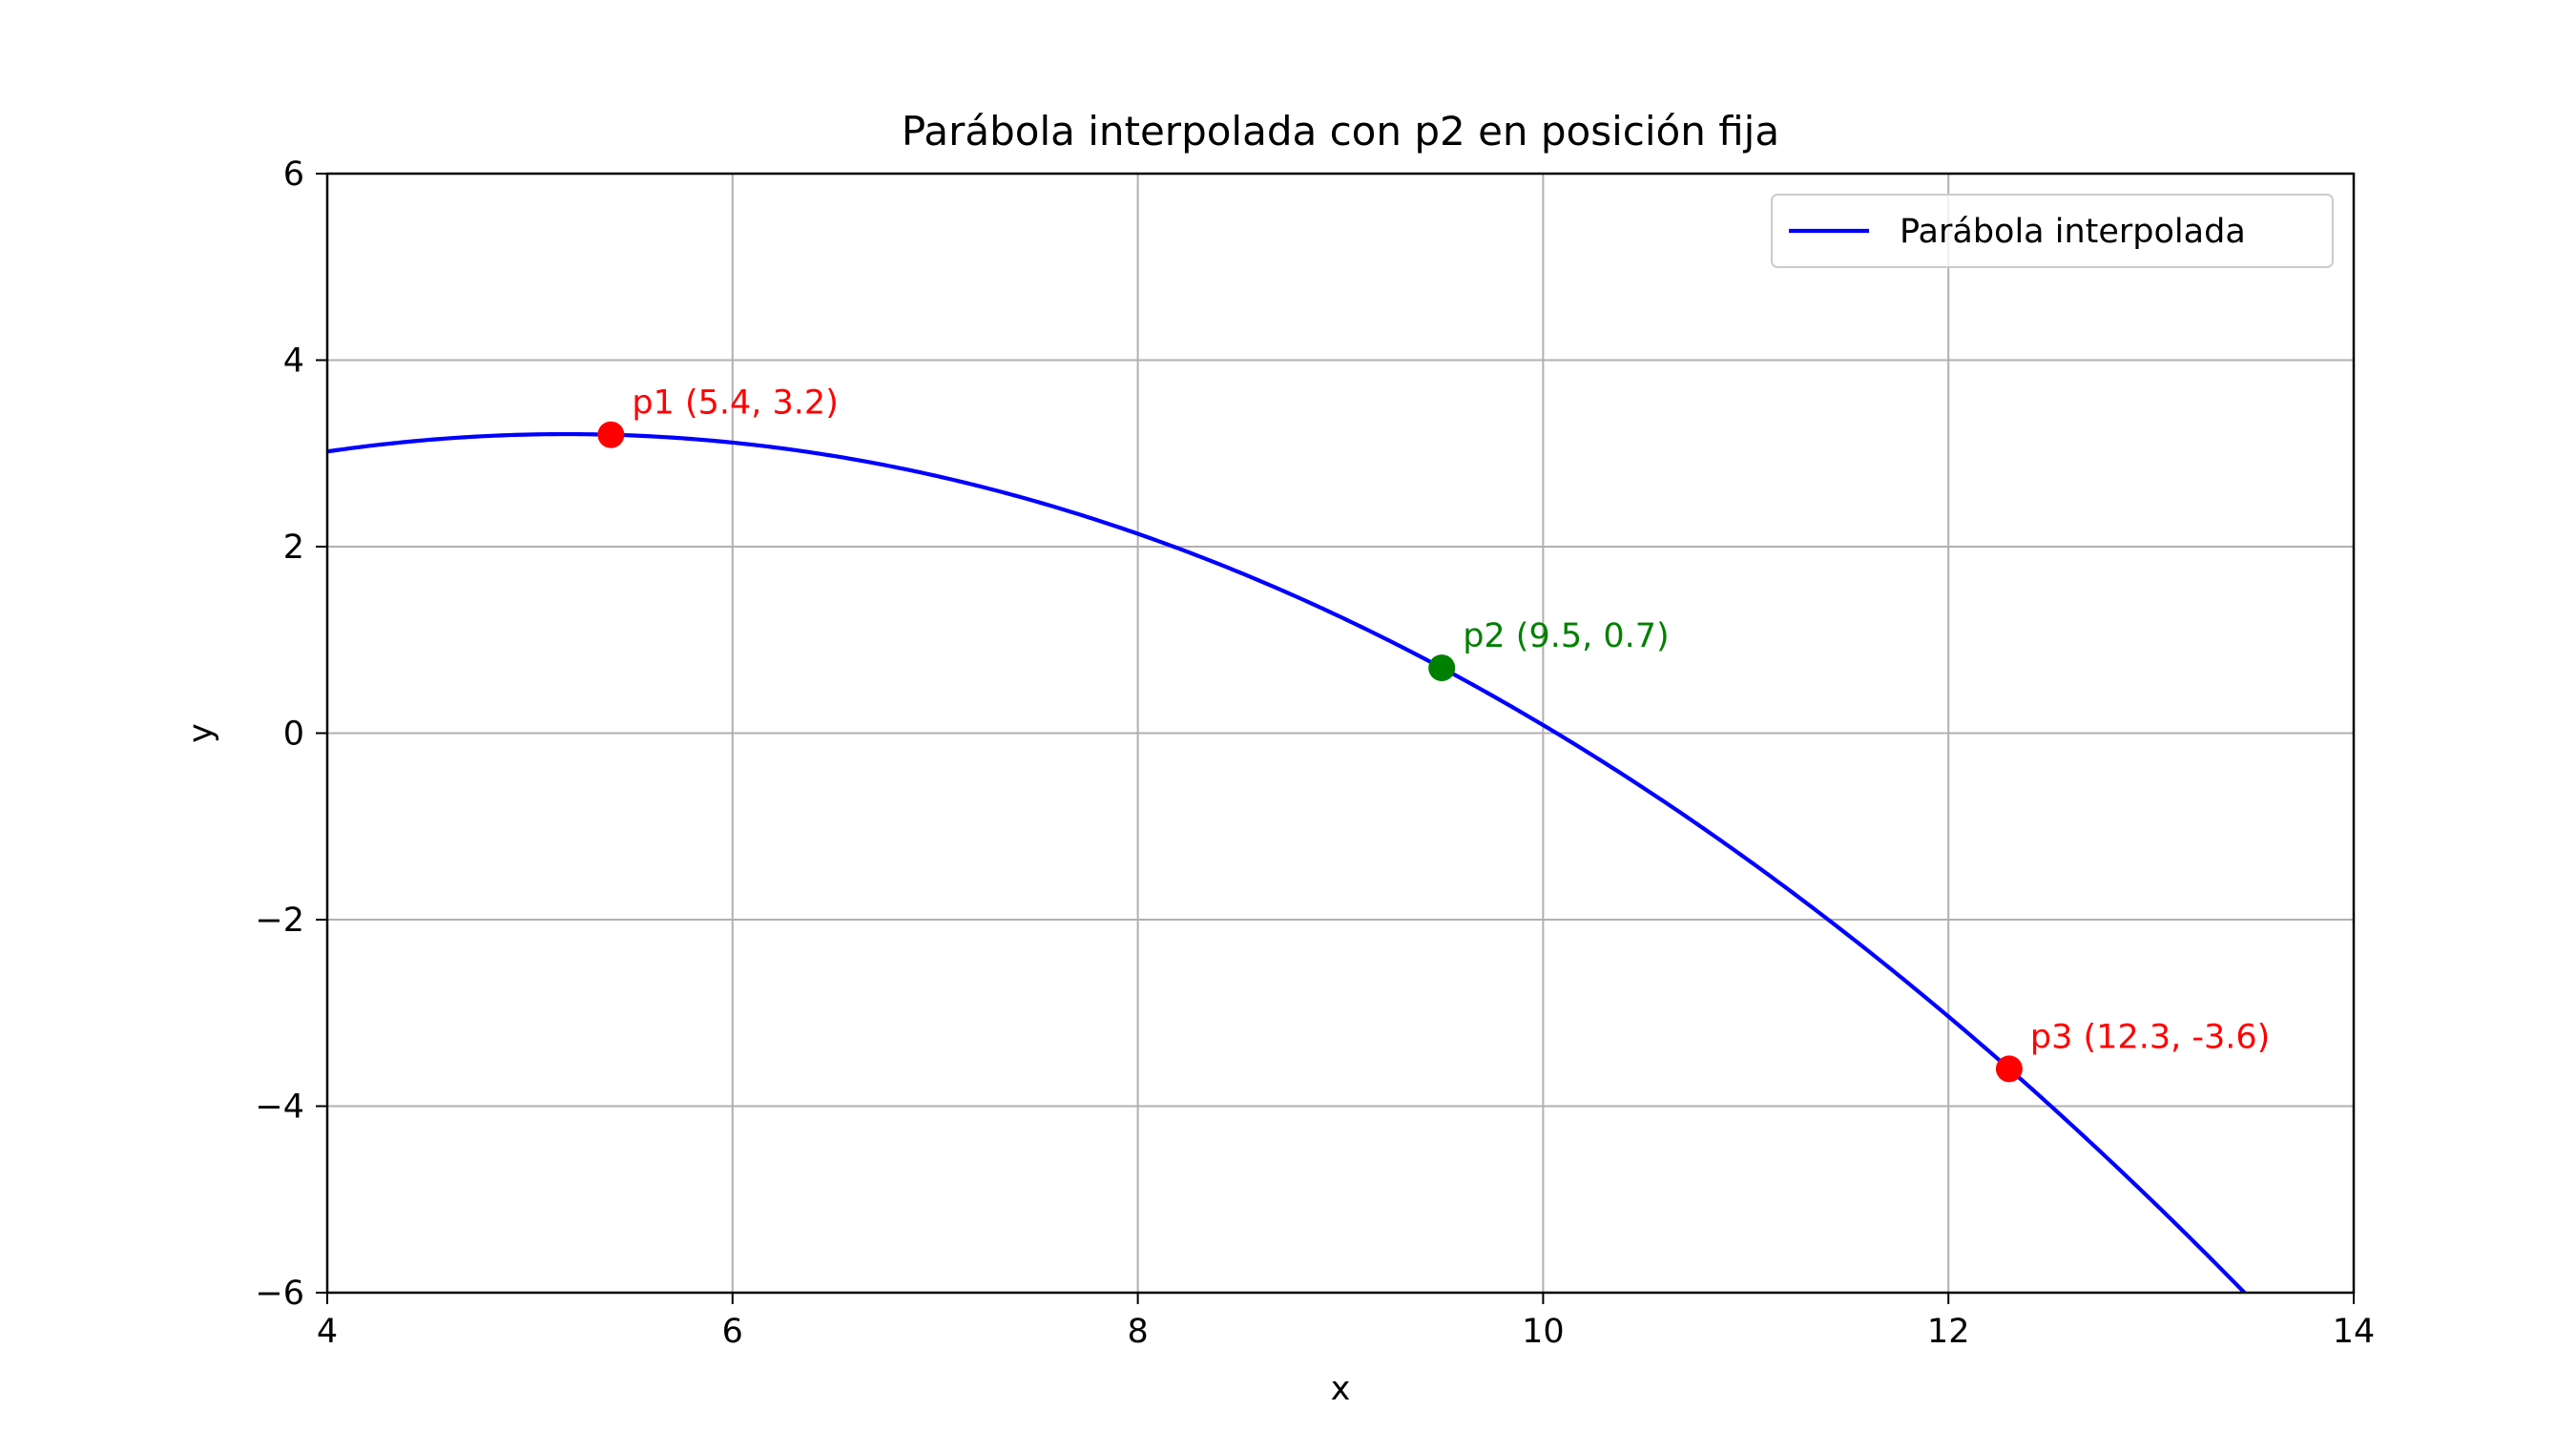  What do you see at coordinates (1543, 1332) in the screenshot?
I see `x-tick-label-3: 10` at bounding box center [1543, 1332].